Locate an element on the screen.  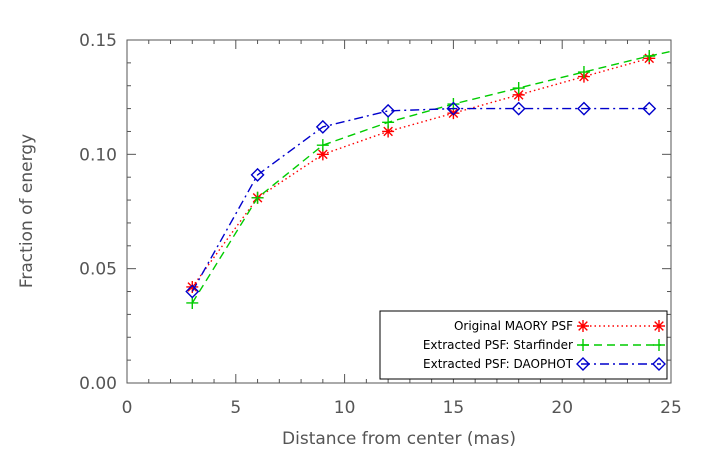
legend-label: Extracted PSF: Starfinder is located at coordinates (498, 345).